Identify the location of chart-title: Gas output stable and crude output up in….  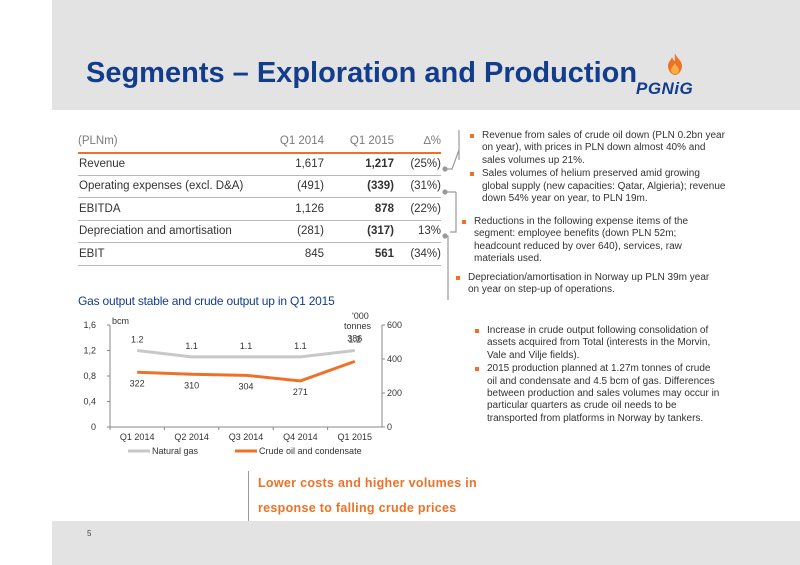
(206, 301).